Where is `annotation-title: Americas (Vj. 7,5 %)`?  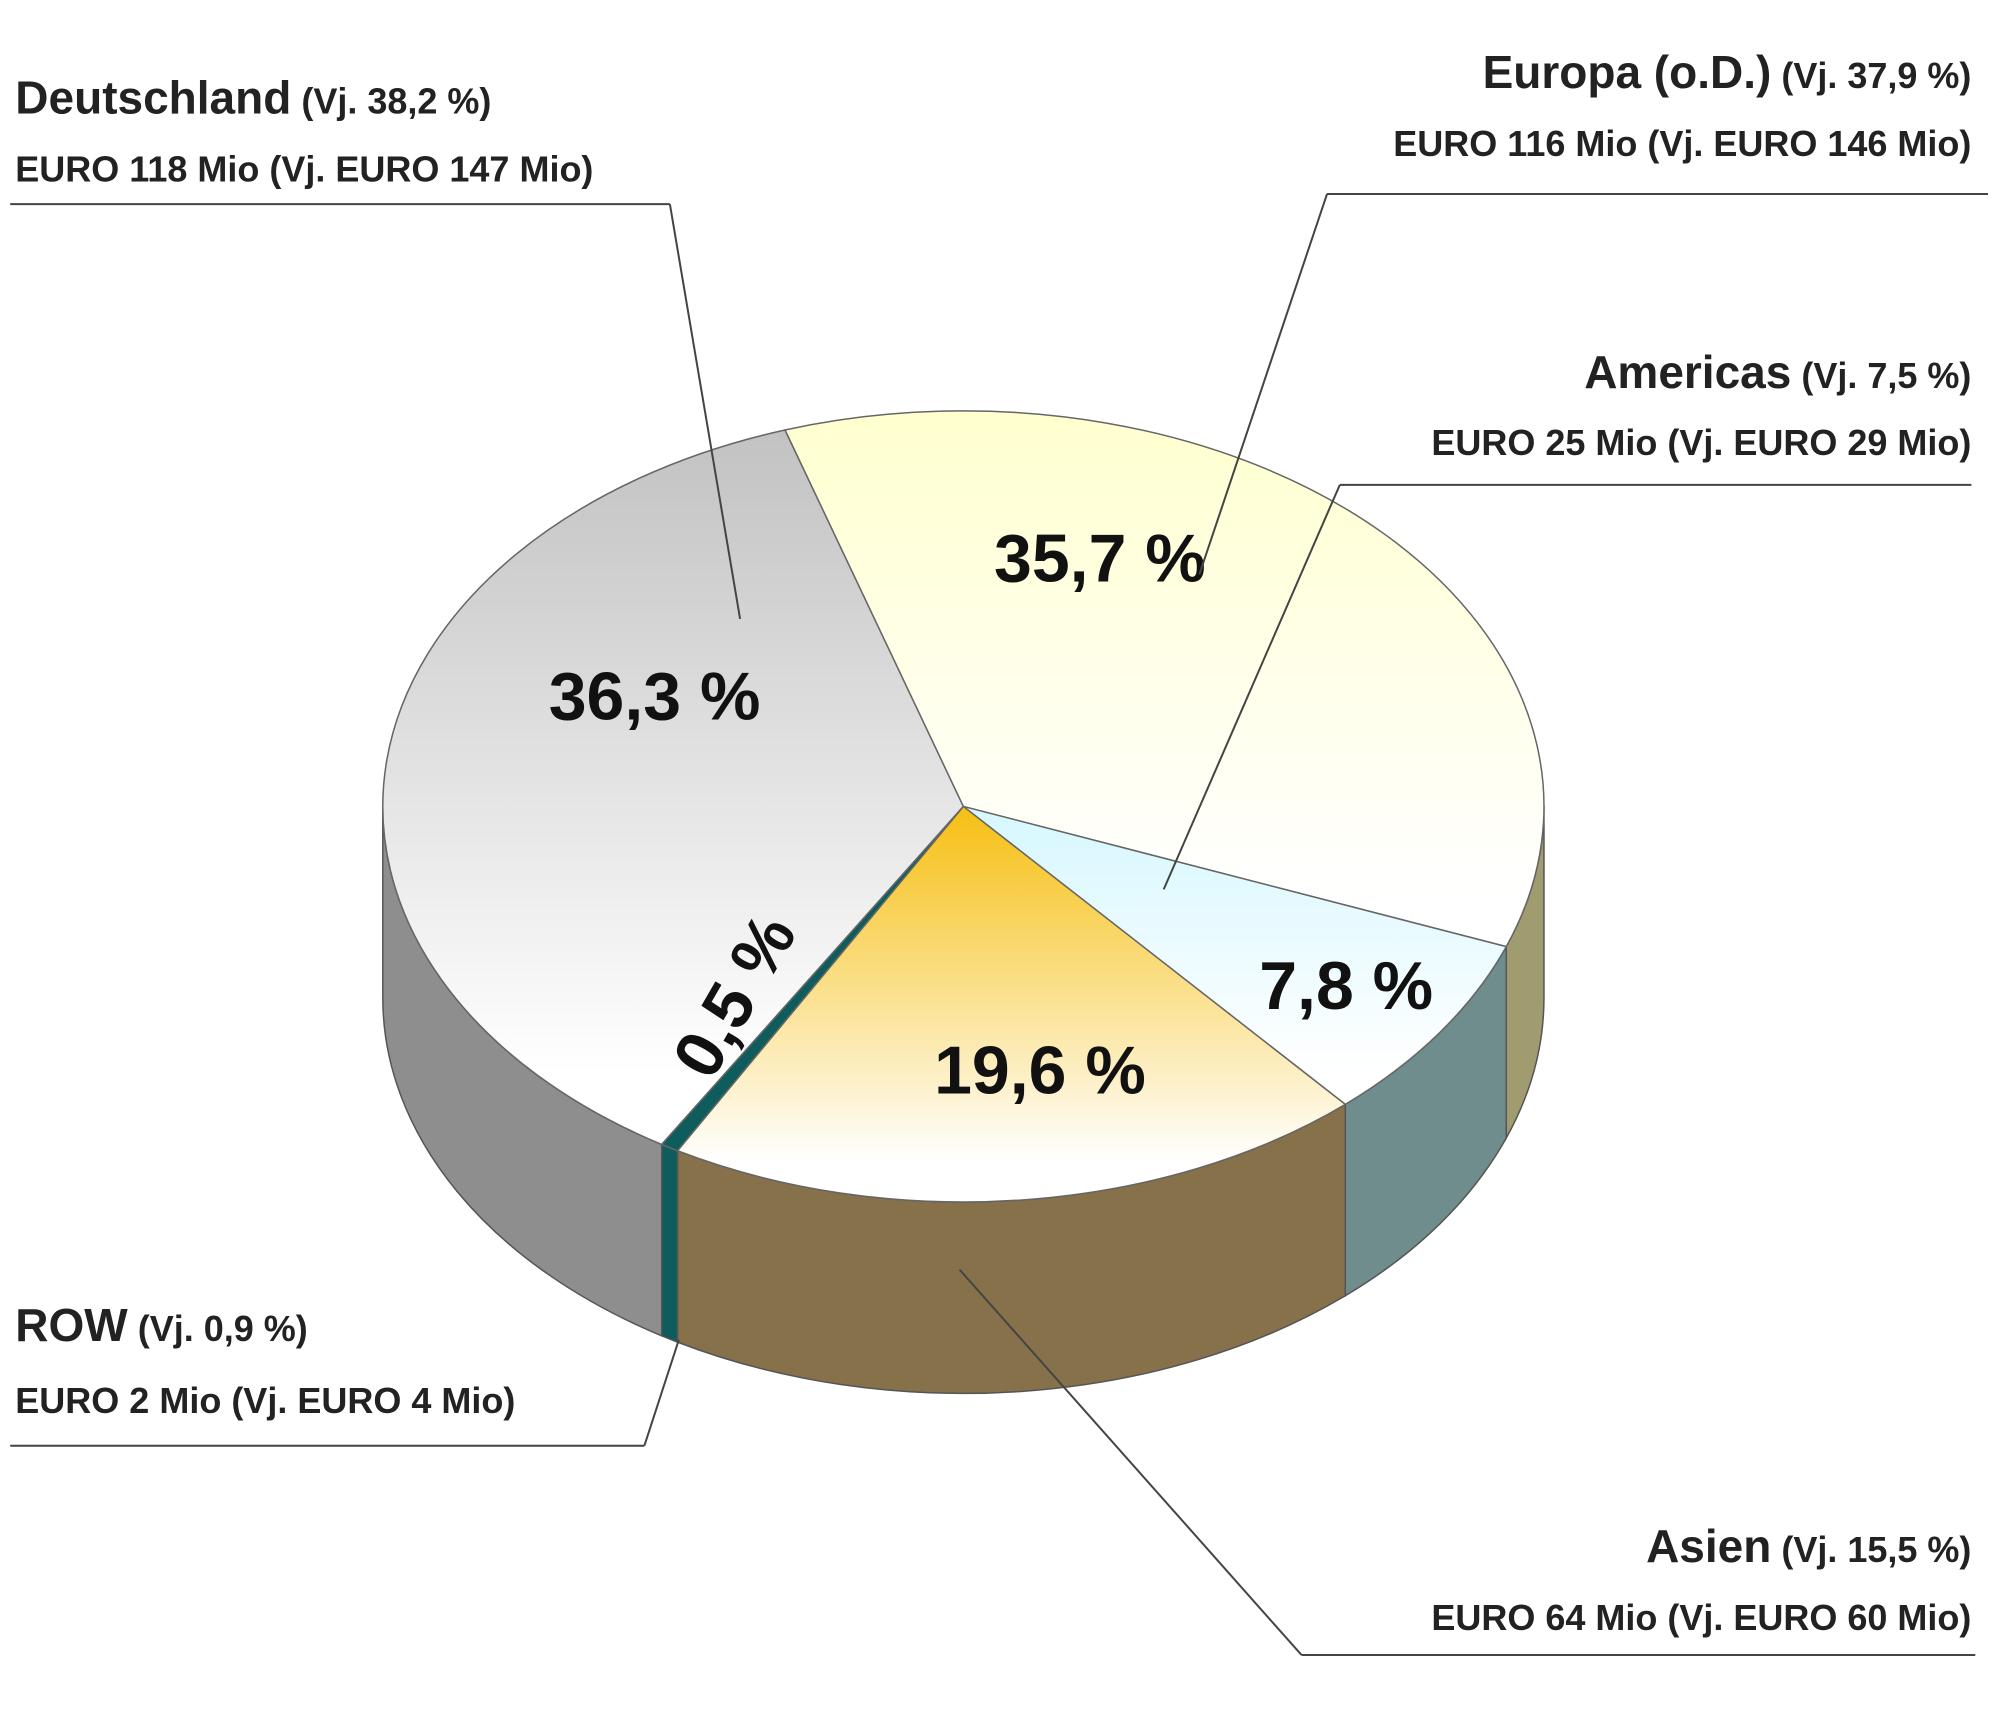 annotation-title: Americas (Vj. 7,5 %) is located at coordinates (1777, 372).